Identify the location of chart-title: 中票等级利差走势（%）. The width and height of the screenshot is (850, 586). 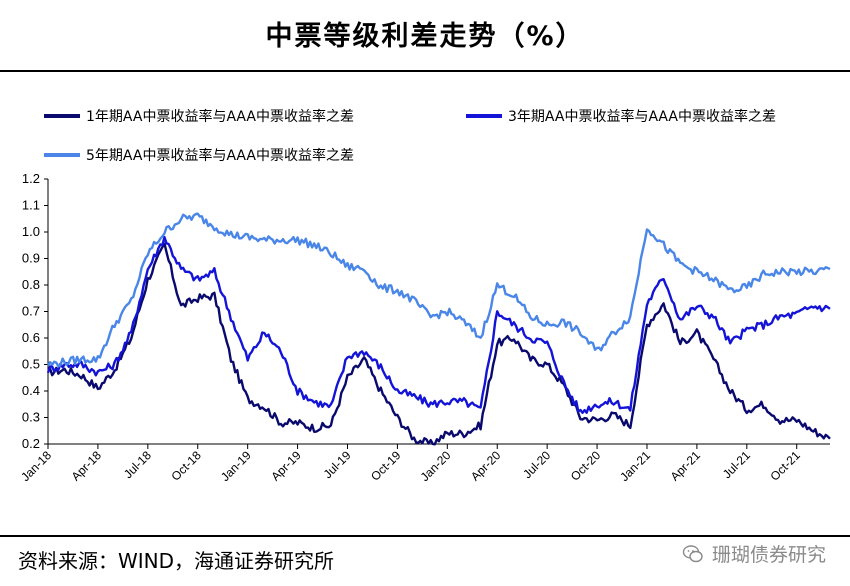
(425, 36).